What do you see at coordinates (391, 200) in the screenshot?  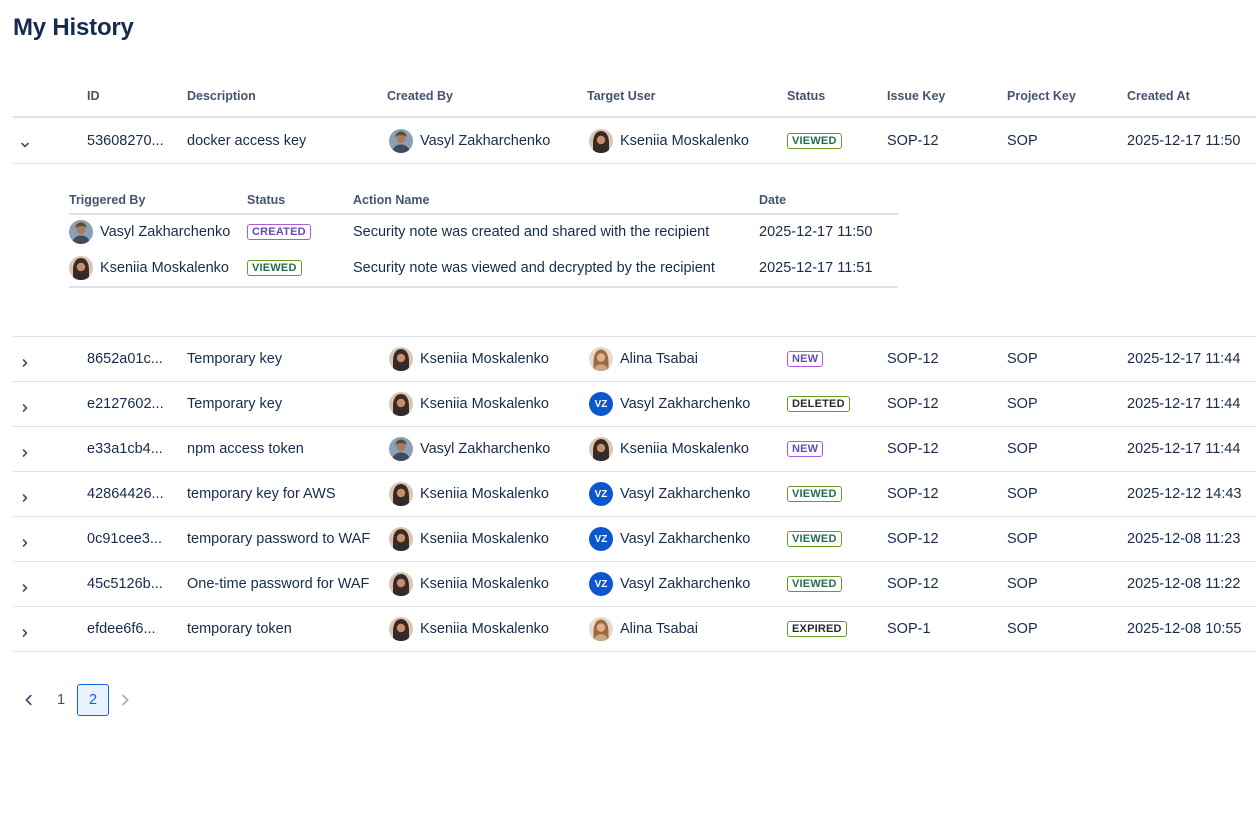 I see `history-col-action-name: Action Name` at bounding box center [391, 200].